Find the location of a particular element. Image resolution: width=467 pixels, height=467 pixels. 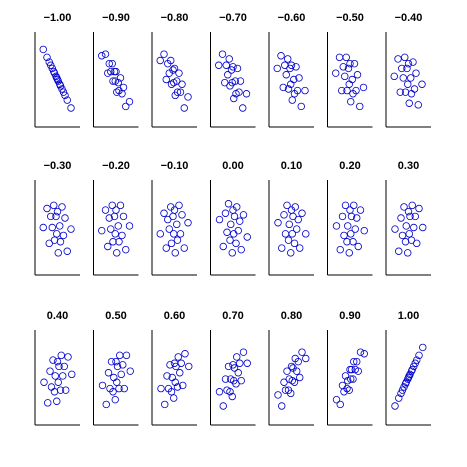

panel-title: 0.00 is located at coordinates (232, 166).